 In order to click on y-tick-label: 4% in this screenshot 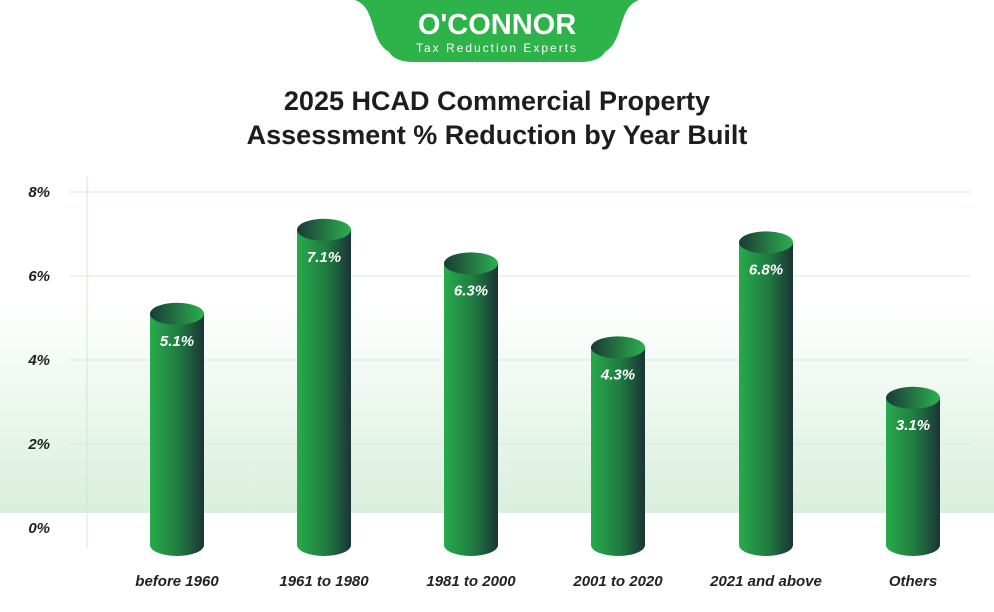, I will do `click(38, 360)`.